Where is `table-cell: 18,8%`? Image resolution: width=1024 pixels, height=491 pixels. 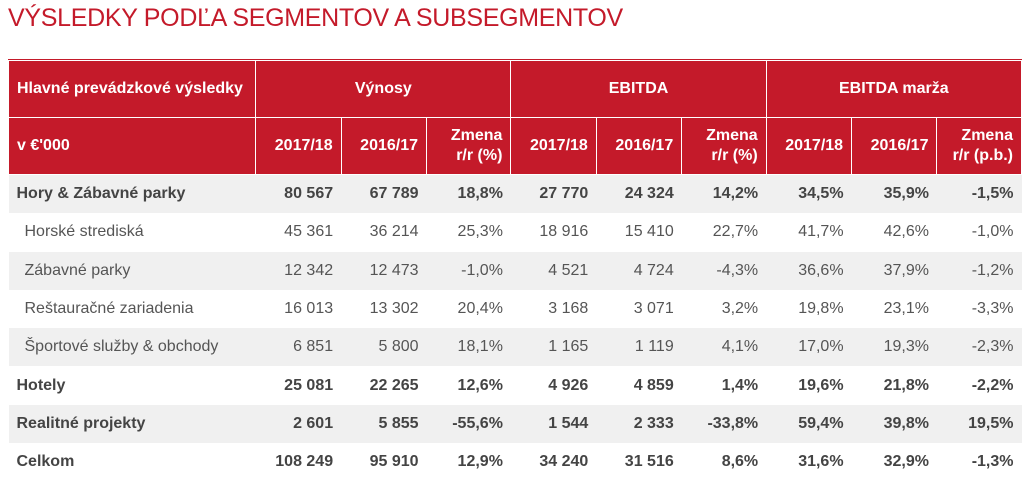 table-cell: 18,8% is located at coordinates (468, 194).